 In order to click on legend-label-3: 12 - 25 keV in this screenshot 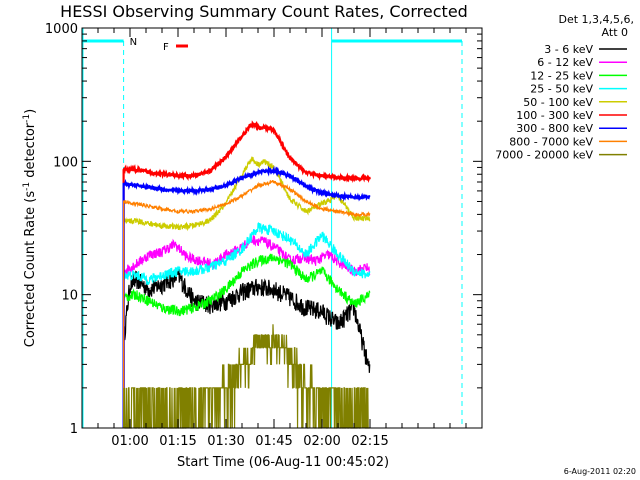, I will do `click(561, 75)`.